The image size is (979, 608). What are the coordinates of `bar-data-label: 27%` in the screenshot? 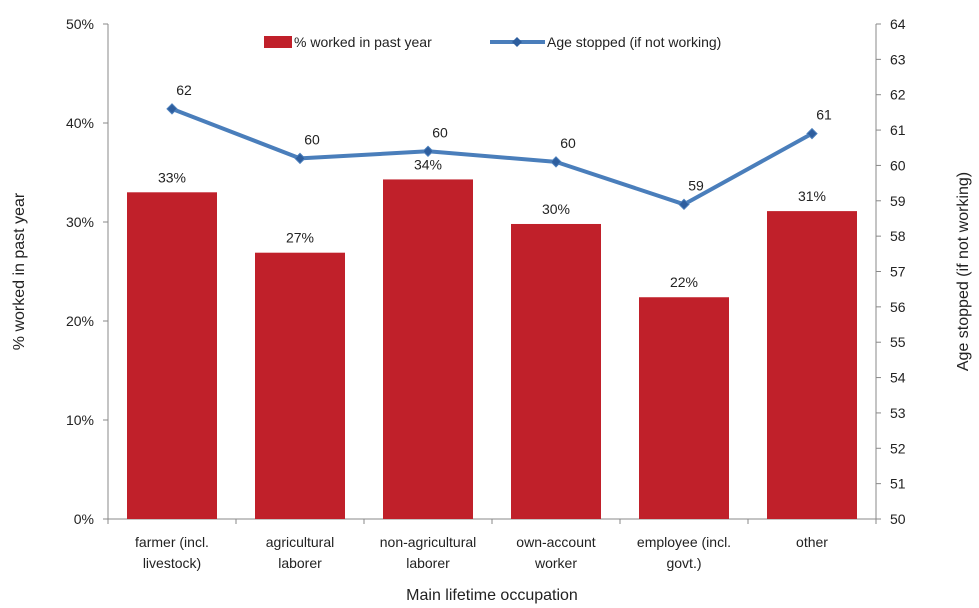 It's located at (300, 238).